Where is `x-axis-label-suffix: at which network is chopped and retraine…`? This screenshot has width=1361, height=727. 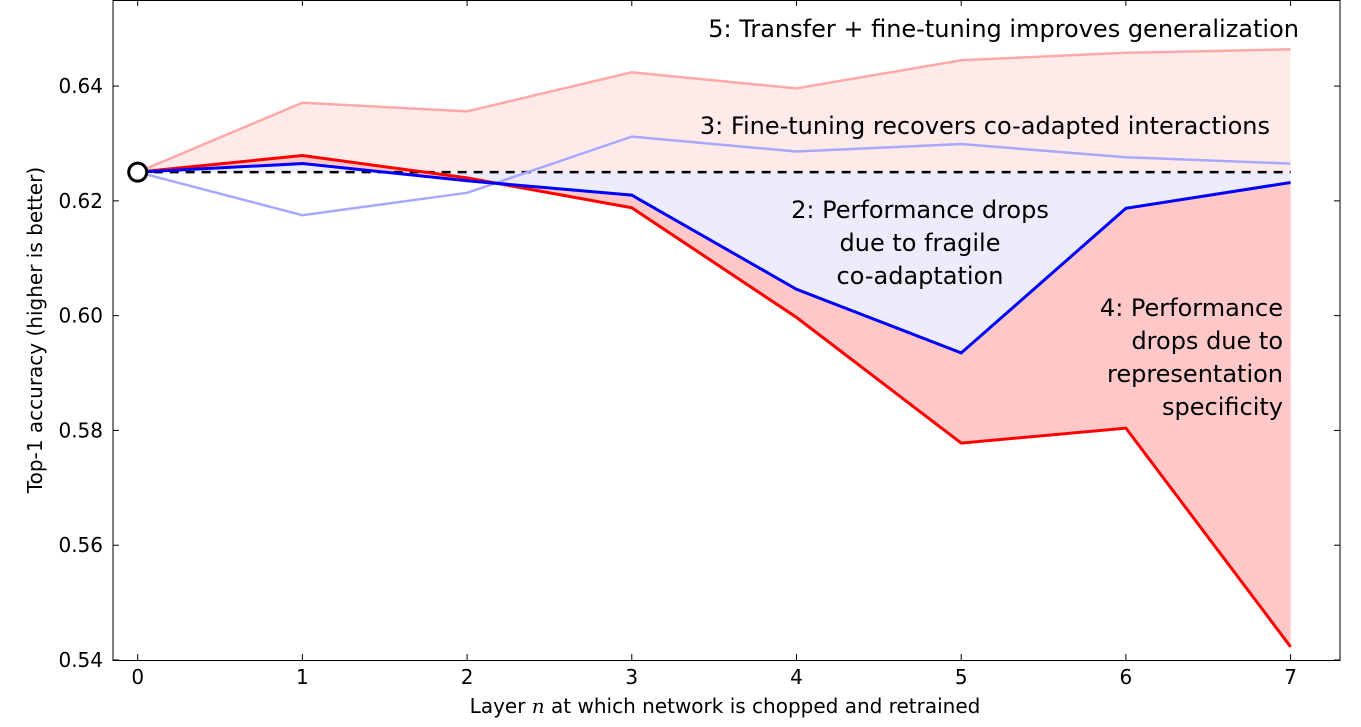
x-axis-label-suffix: at which network is chopped and retraine… is located at coordinates (763, 706).